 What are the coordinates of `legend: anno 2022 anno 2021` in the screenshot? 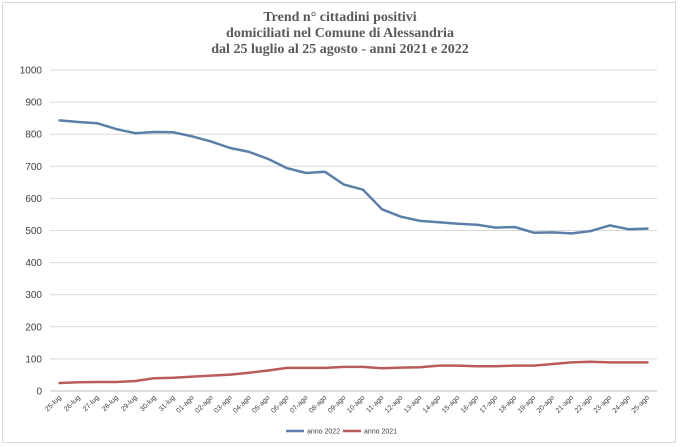 It's located at (341, 432).